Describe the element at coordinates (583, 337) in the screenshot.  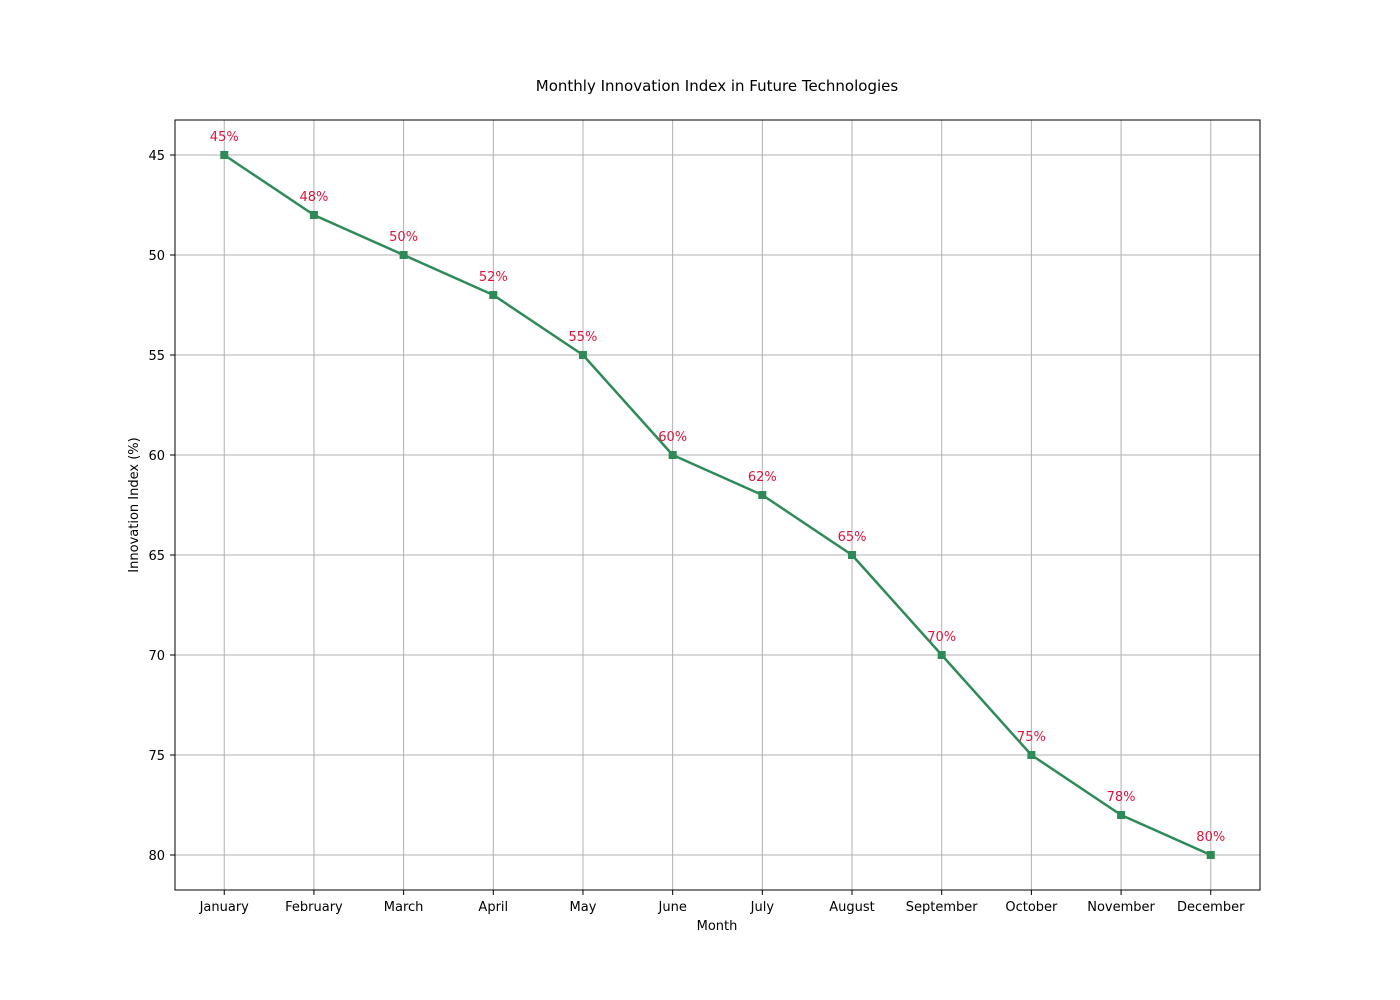
I see `data-label: 55%` at that location.